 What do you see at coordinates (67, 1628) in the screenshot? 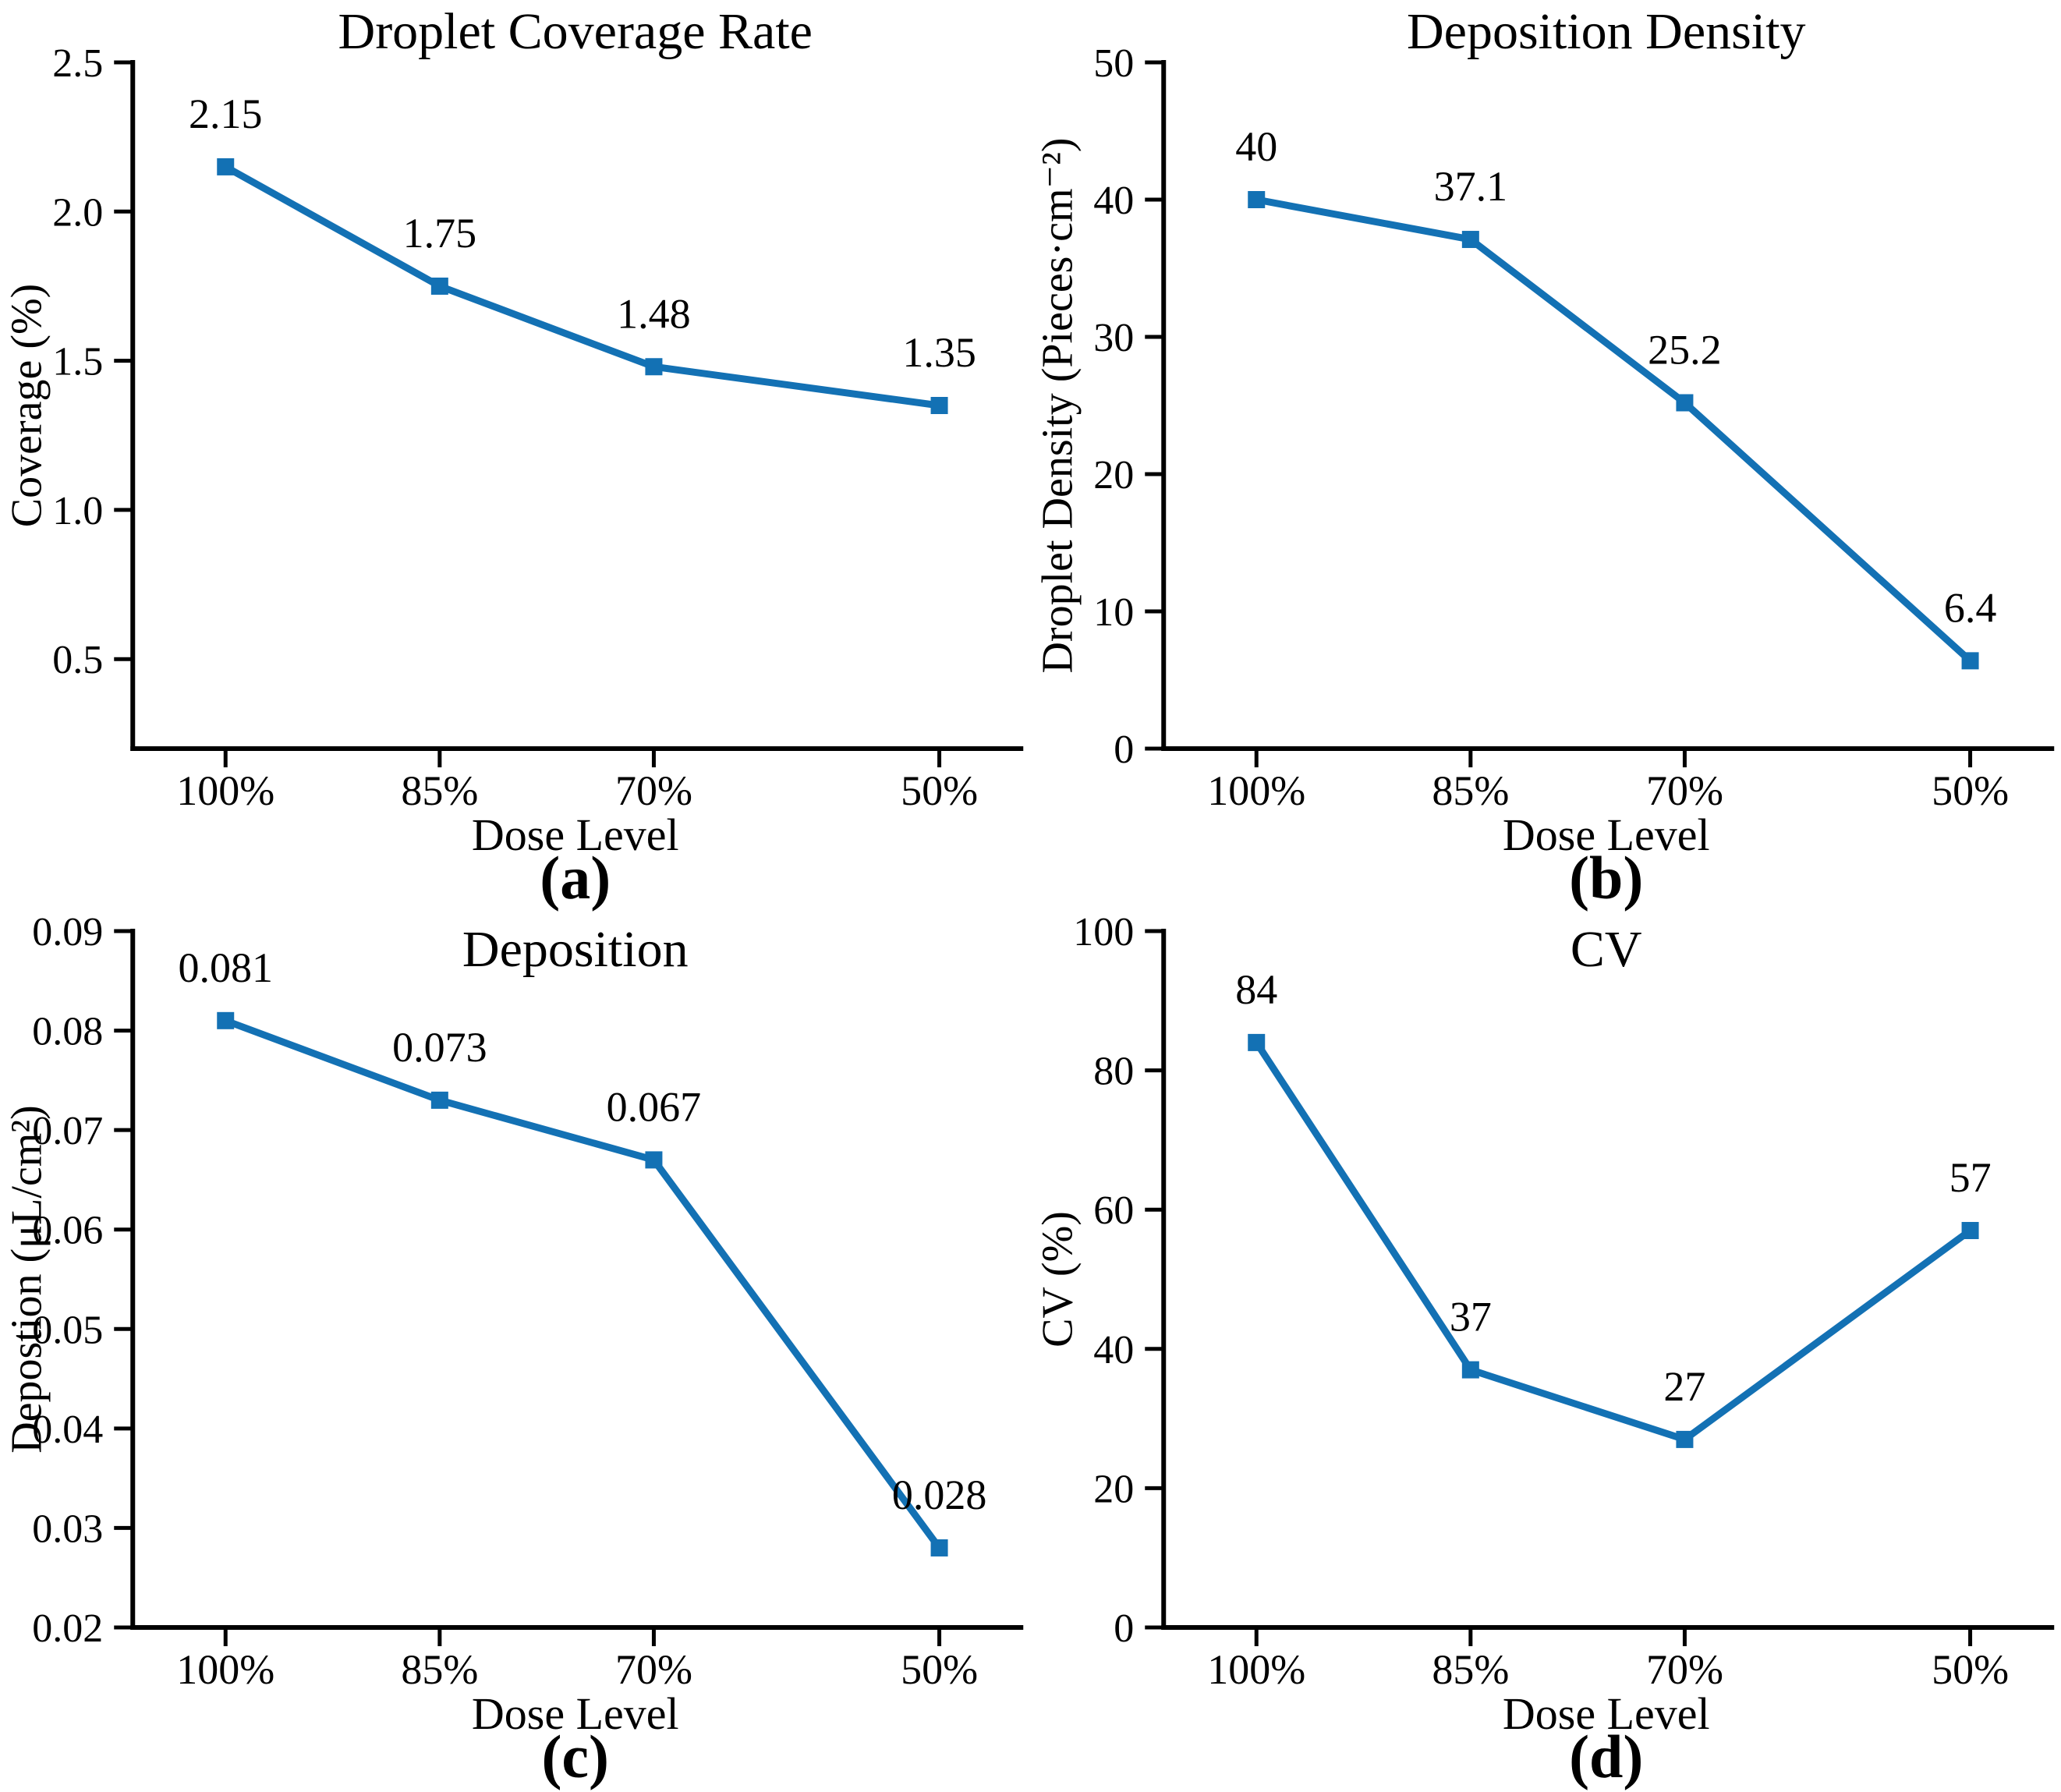
I see `y-tick-label-c: 0.02` at bounding box center [67, 1628].